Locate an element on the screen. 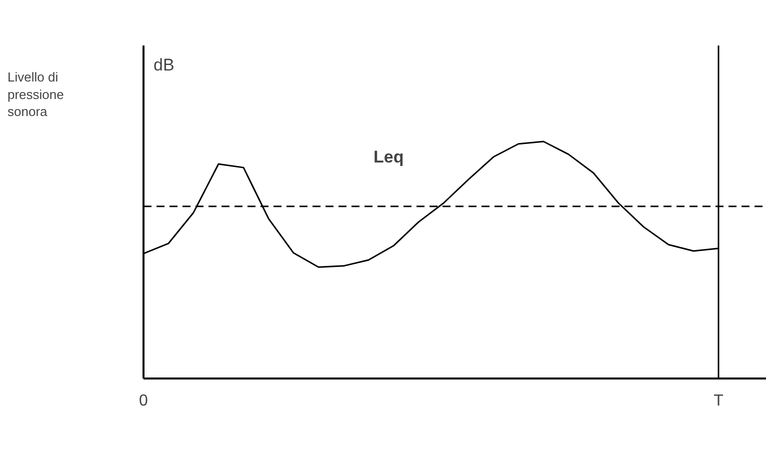 Image resolution: width=766 pixels, height=450 pixels. ref-line-label: Leq is located at coordinates (389, 156).